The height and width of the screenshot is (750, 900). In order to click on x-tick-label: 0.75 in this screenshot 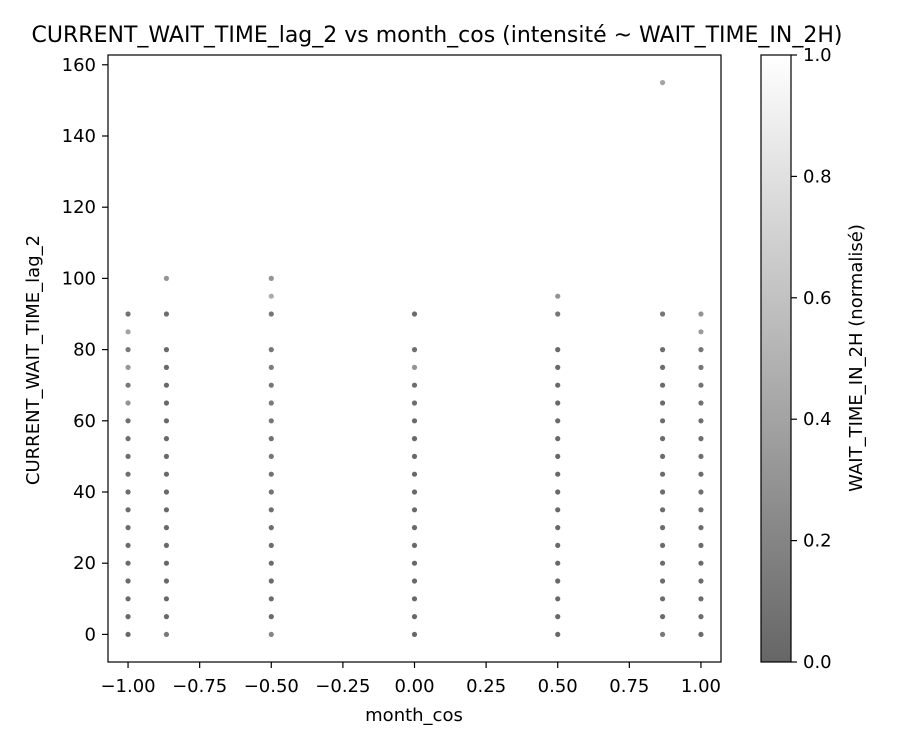, I will do `click(629, 686)`.